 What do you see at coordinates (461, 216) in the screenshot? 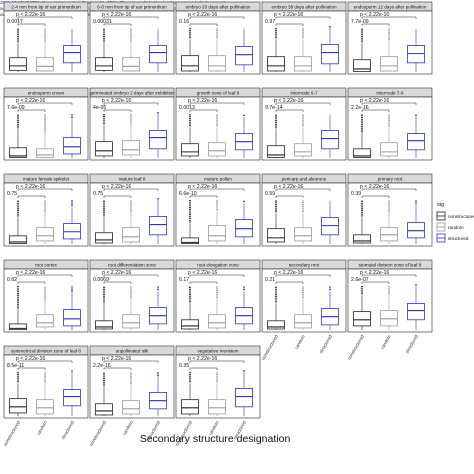
I see `legend-label-0: nonstructured` at bounding box center [461, 216].